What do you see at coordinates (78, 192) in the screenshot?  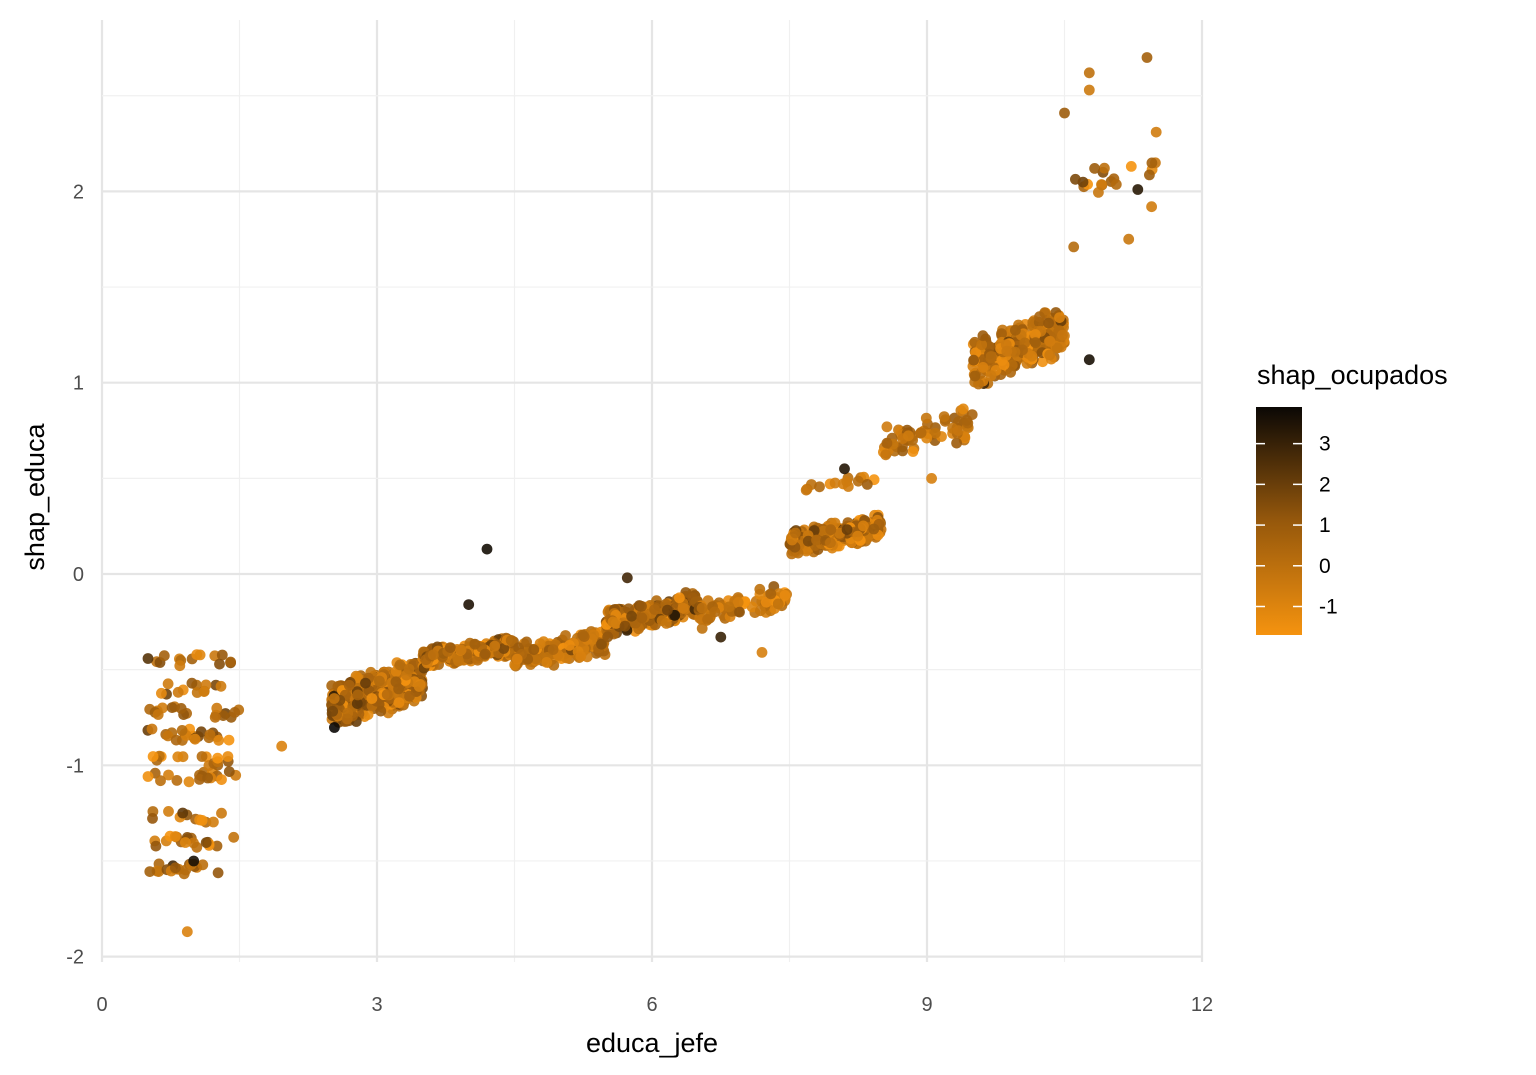 I see `y-tick-label: 2` at bounding box center [78, 192].